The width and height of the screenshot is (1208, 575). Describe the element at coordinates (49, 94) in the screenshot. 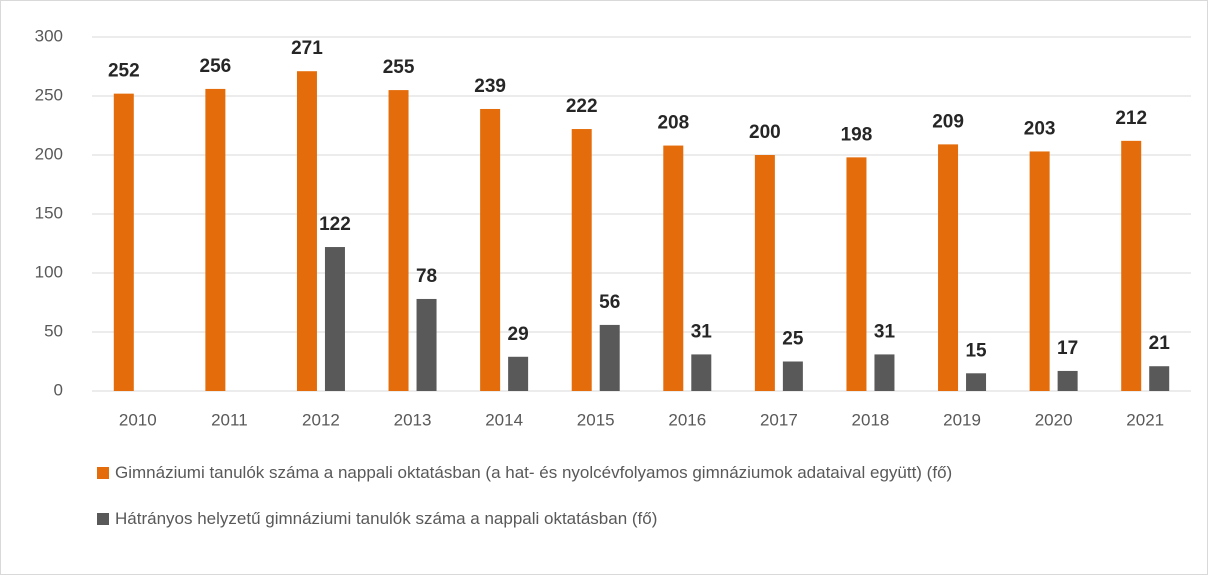

I see `y-tick-label: 250` at that location.